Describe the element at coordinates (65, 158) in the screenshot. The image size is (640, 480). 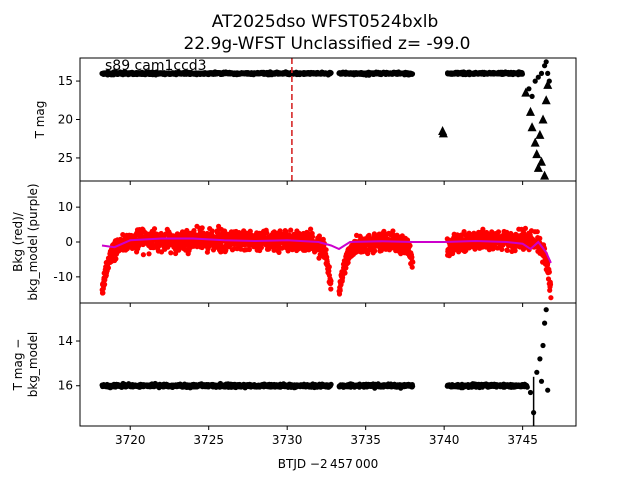
I see `y-tick-label: 25` at that location.